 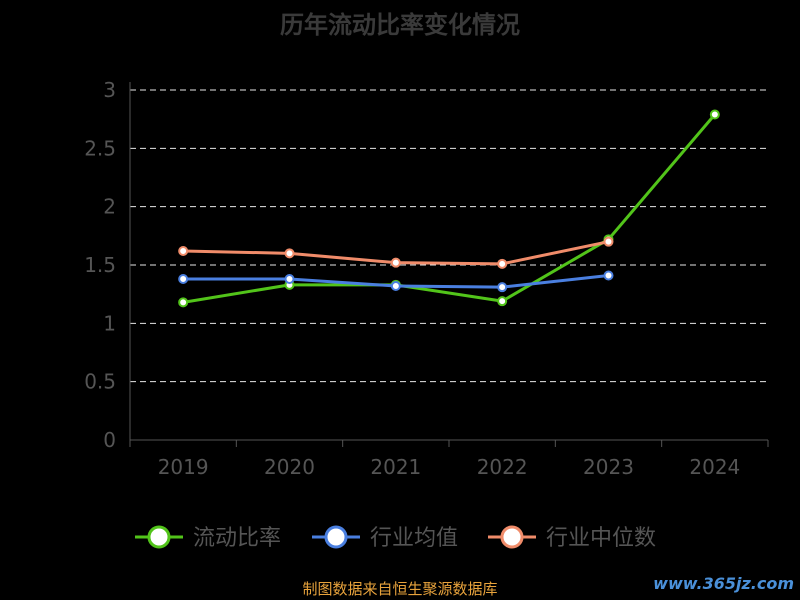 What do you see at coordinates (100, 148) in the screenshot?
I see `y-tick-label: 2.5` at bounding box center [100, 148].